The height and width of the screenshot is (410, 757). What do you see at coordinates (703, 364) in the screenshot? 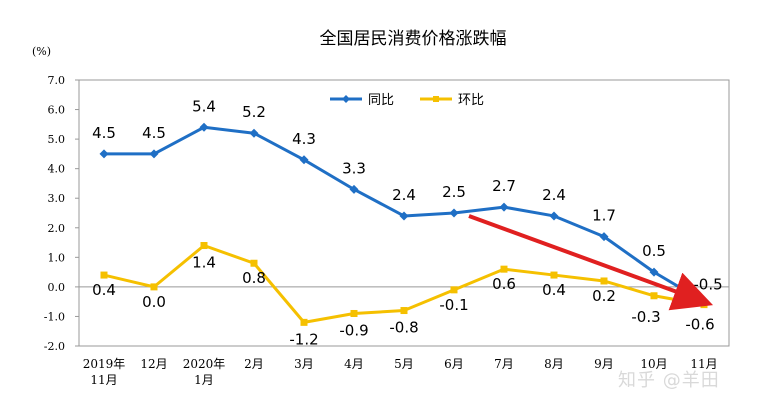
I see `x-tick-label: 11月` at bounding box center [703, 364].